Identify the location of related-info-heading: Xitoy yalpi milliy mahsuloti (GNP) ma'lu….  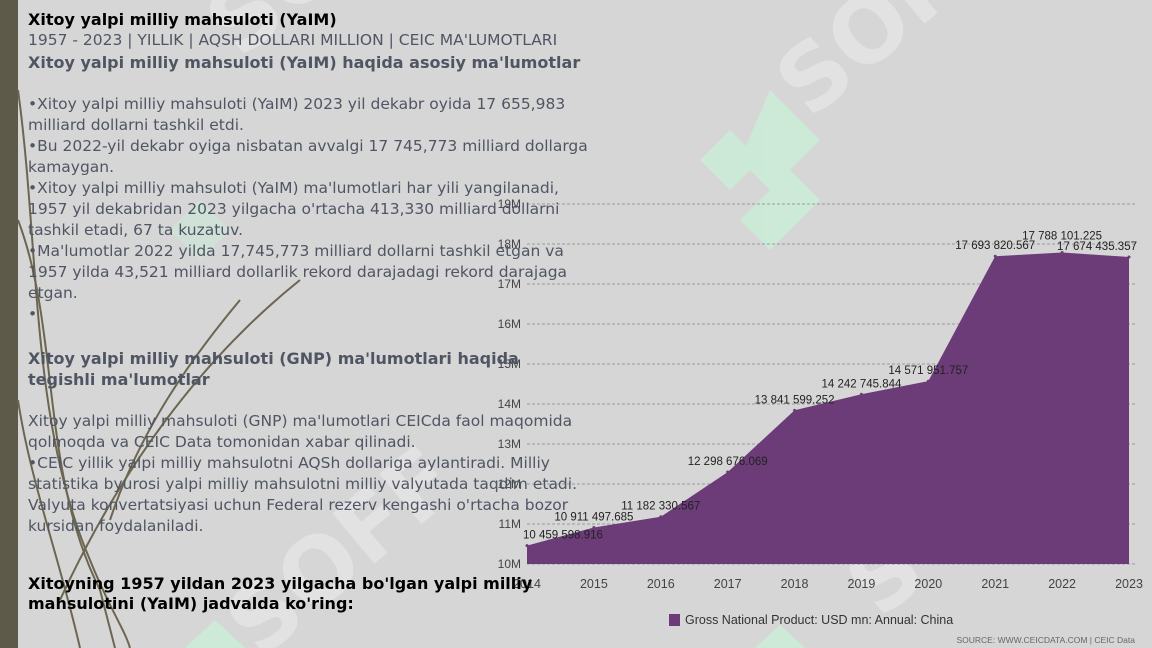
(273, 369).